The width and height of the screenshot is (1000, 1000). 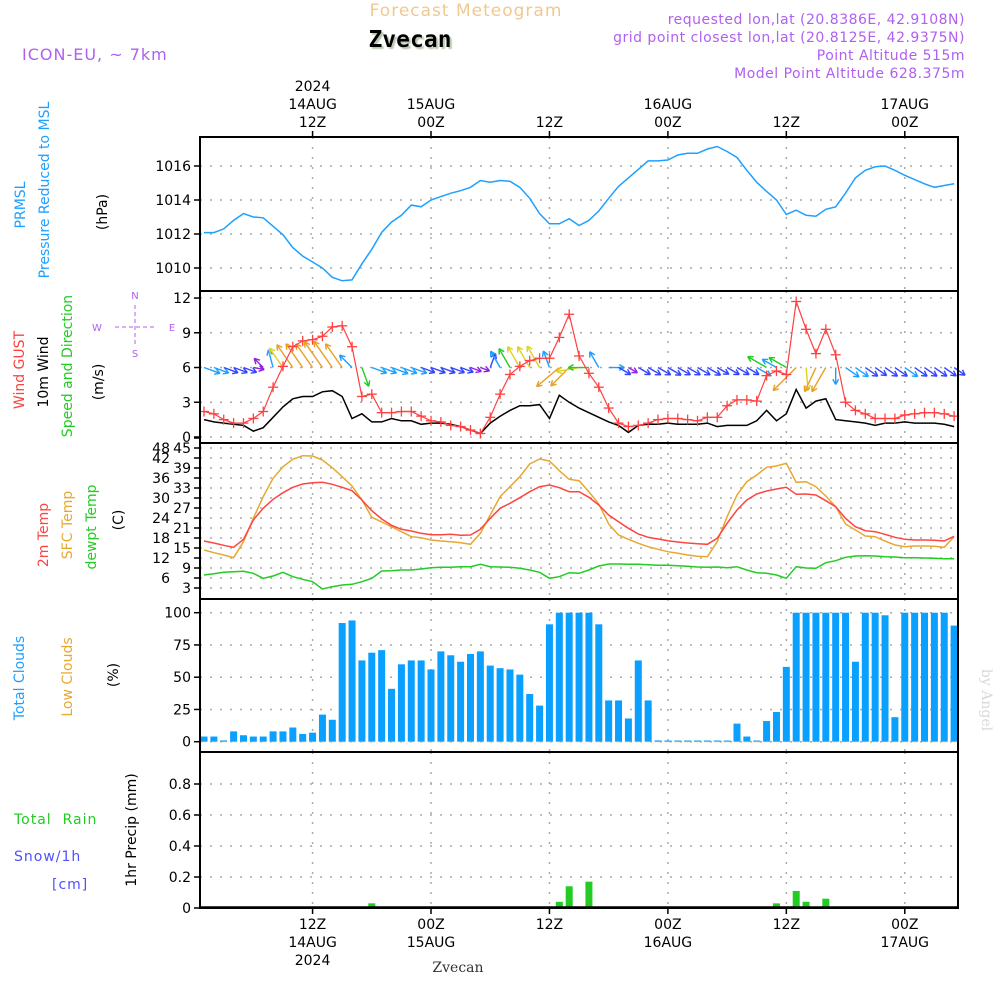 I want to click on temperature-tick-label: 27, so click(x=182, y=509).